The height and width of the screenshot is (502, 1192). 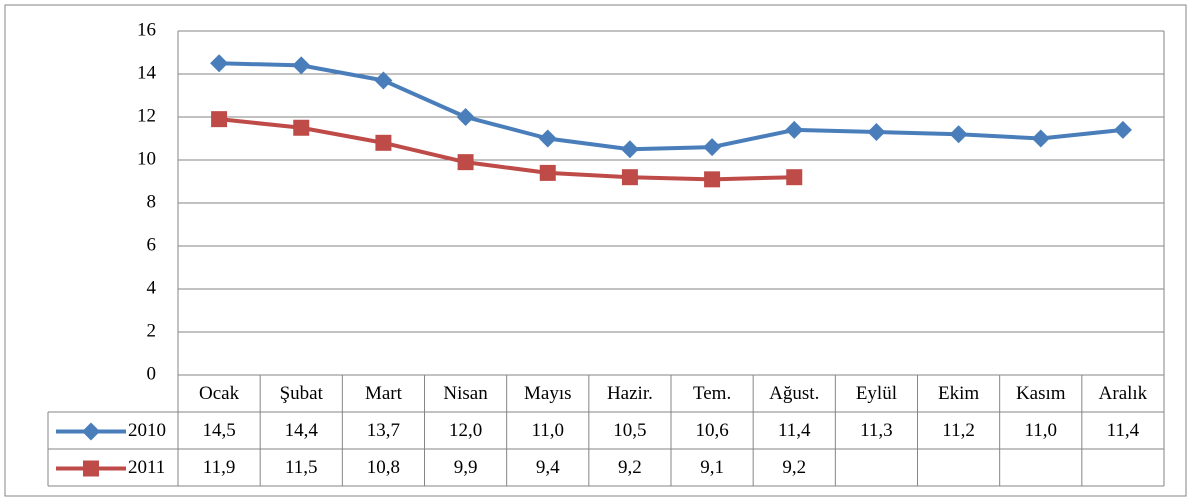 I want to click on legend-label: 2010, so click(x=147, y=430).